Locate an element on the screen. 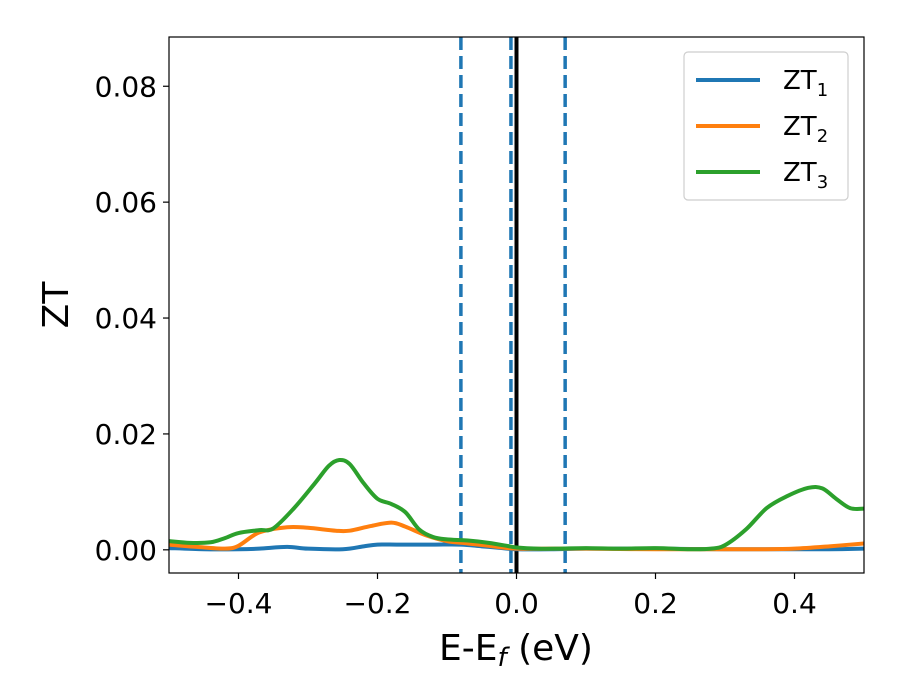 The height and width of the screenshot is (700, 900). y-tick-label: 0.02 is located at coordinates (126, 434).